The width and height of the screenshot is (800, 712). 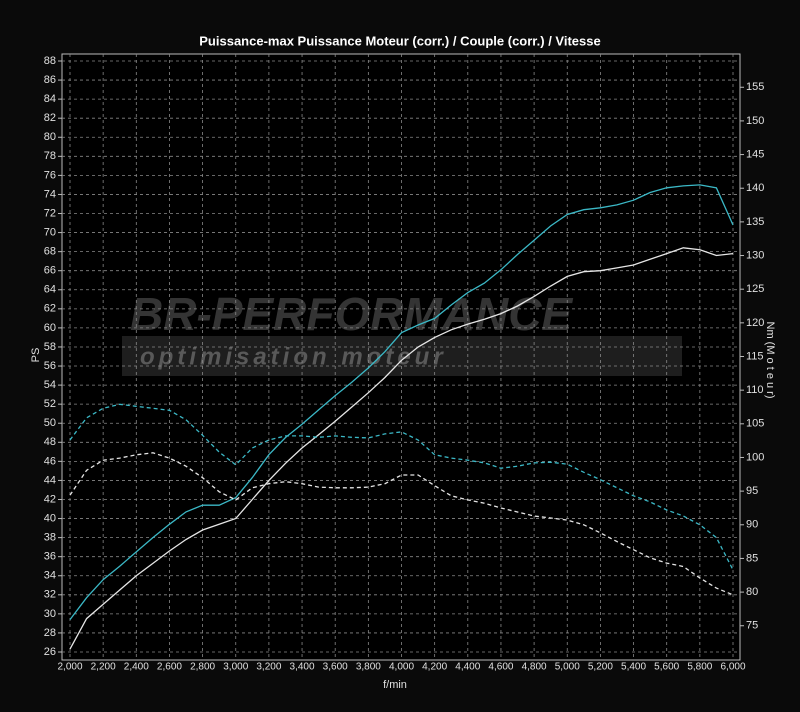 What do you see at coordinates (50, 461) in the screenshot?
I see `y-tick-label: 46` at bounding box center [50, 461].